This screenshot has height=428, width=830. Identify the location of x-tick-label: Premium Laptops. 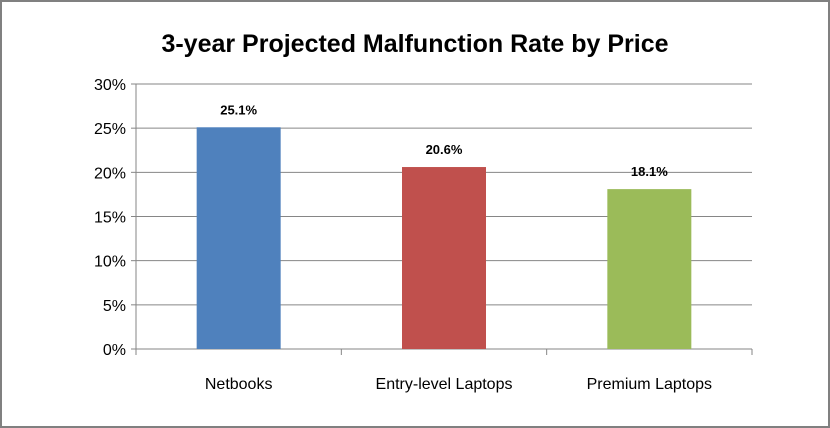
(649, 384).